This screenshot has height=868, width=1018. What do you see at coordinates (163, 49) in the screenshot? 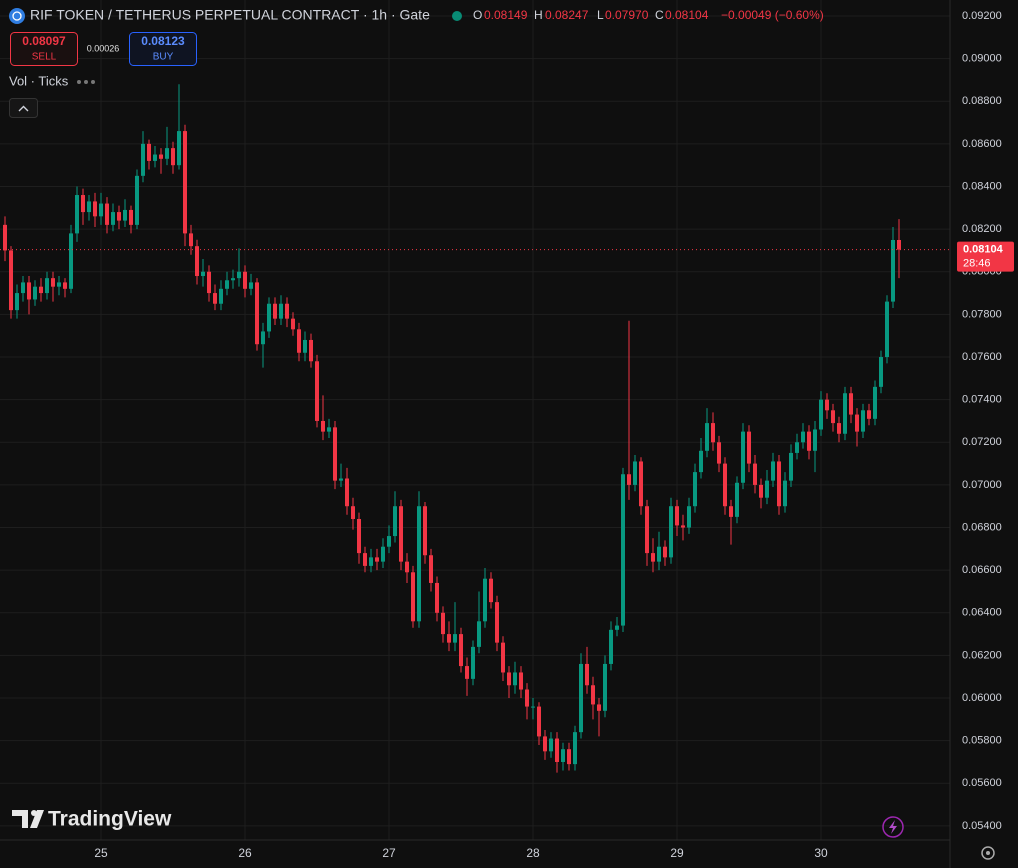
I see `buy-button` at bounding box center [163, 49].